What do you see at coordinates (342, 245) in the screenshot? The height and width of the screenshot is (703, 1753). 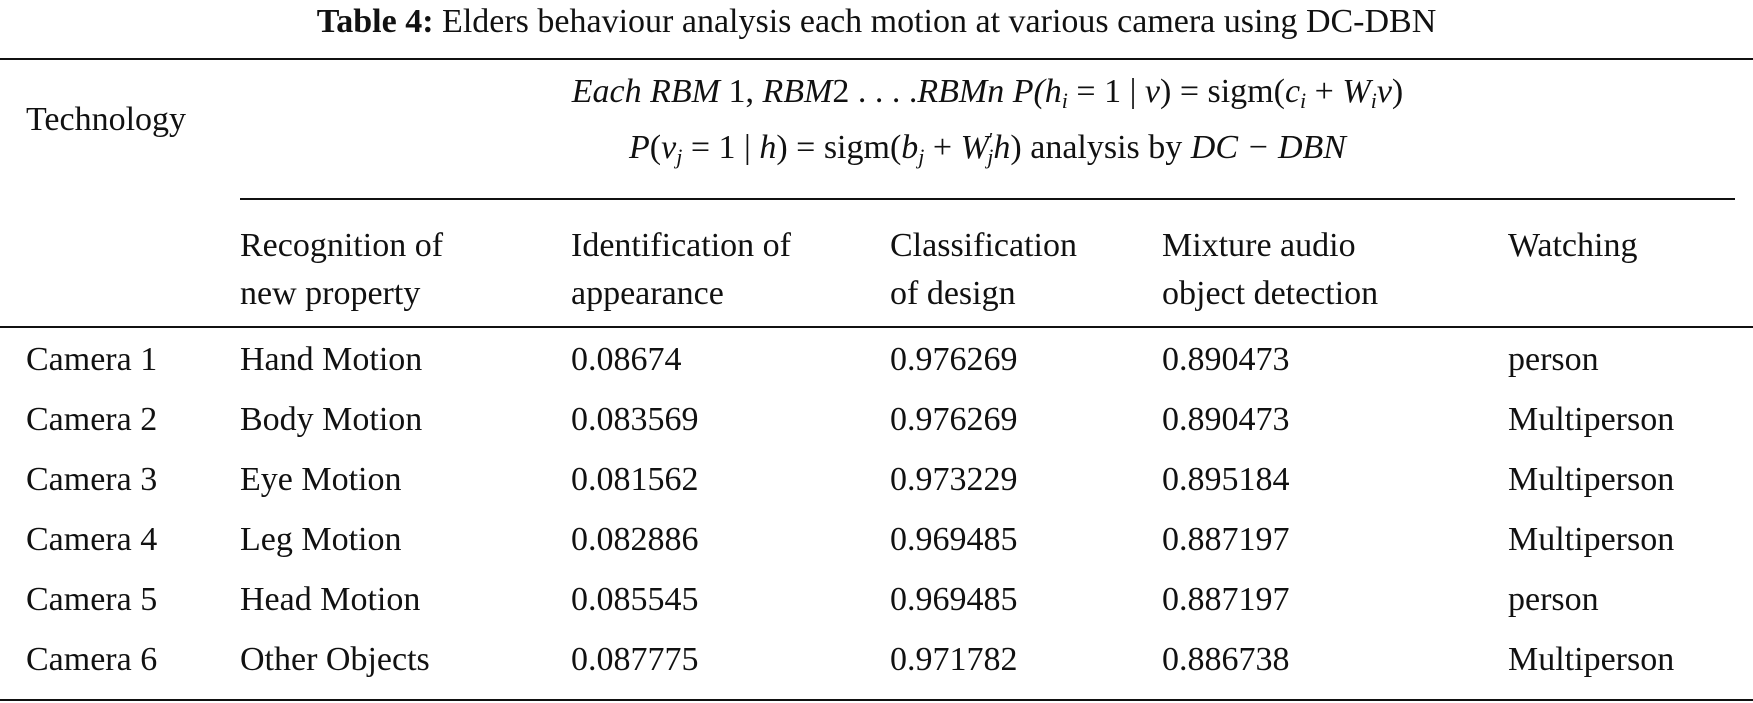 I see `column-header-recognition-line1: Recognition of` at bounding box center [342, 245].